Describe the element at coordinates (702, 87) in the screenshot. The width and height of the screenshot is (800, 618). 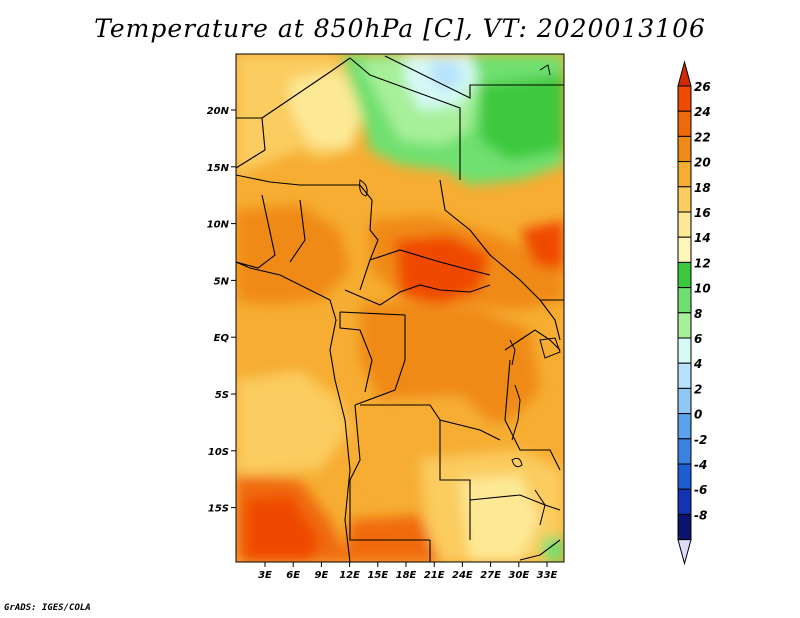
I see `legend-label: 26` at that location.